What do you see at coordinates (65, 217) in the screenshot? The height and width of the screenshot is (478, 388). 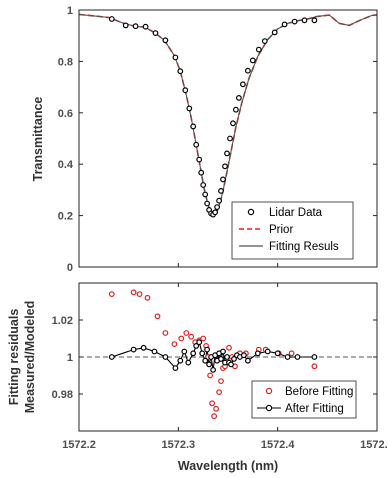 I see `top-ytick-label: 0.2` at bounding box center [65, 217].